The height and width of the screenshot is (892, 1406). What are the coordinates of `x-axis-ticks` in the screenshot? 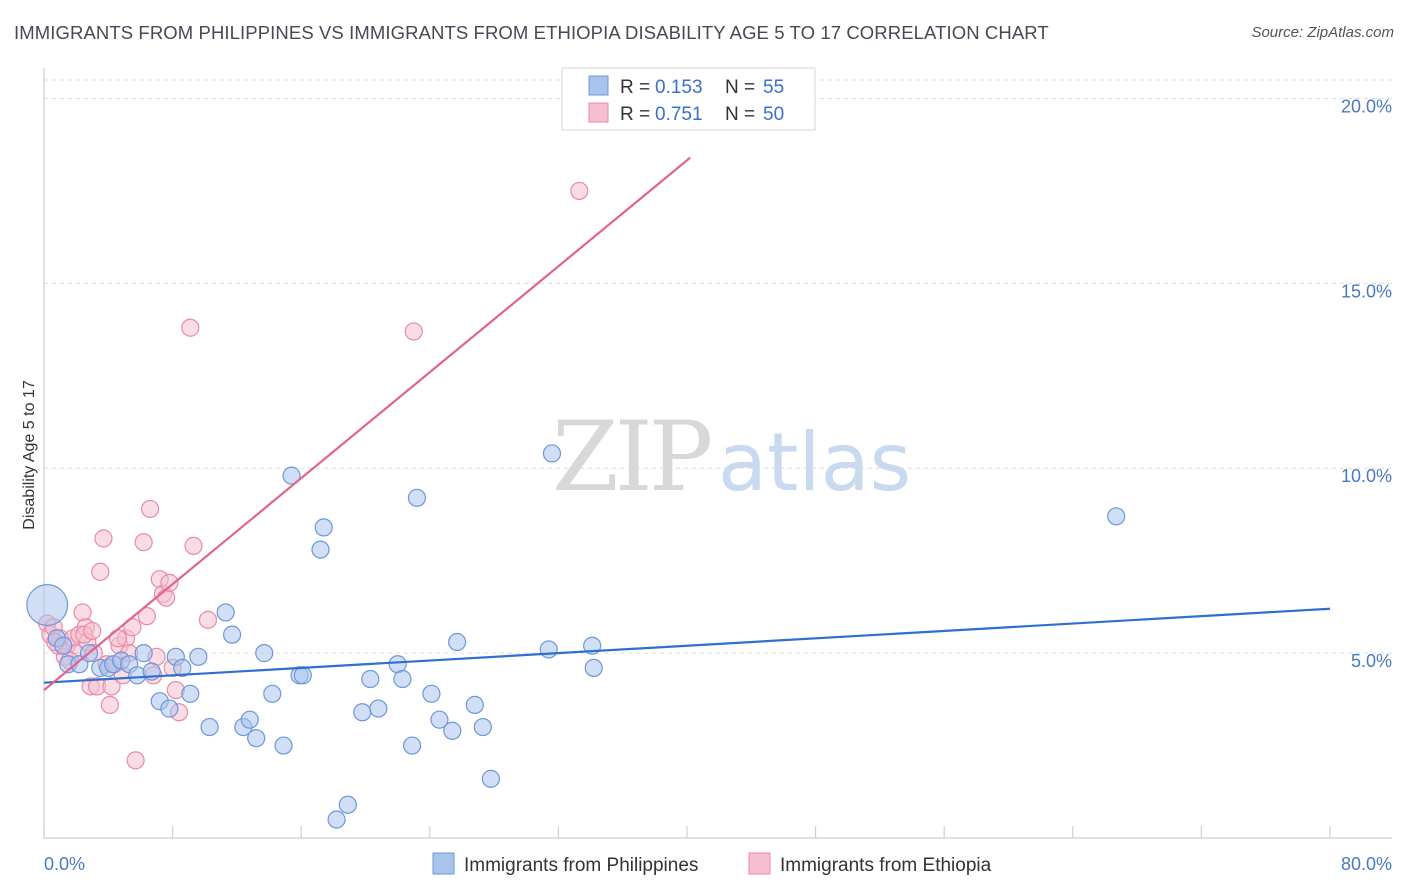 It's located at (687, 832).